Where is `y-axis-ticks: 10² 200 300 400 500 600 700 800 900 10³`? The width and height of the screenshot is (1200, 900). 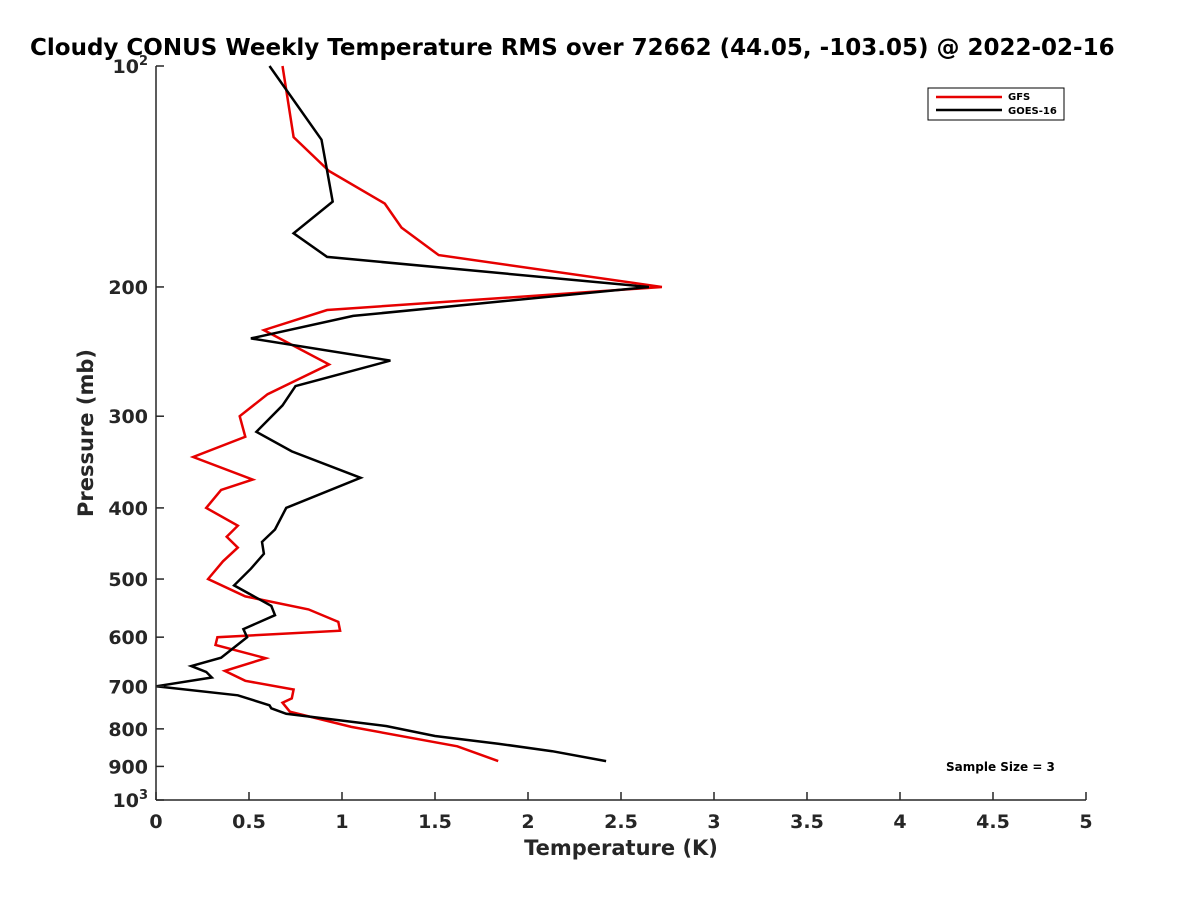
y-axis-ticks: 10² 200 300 400 500 600 700 800 900 10³ is located at coordinates (136, 433).